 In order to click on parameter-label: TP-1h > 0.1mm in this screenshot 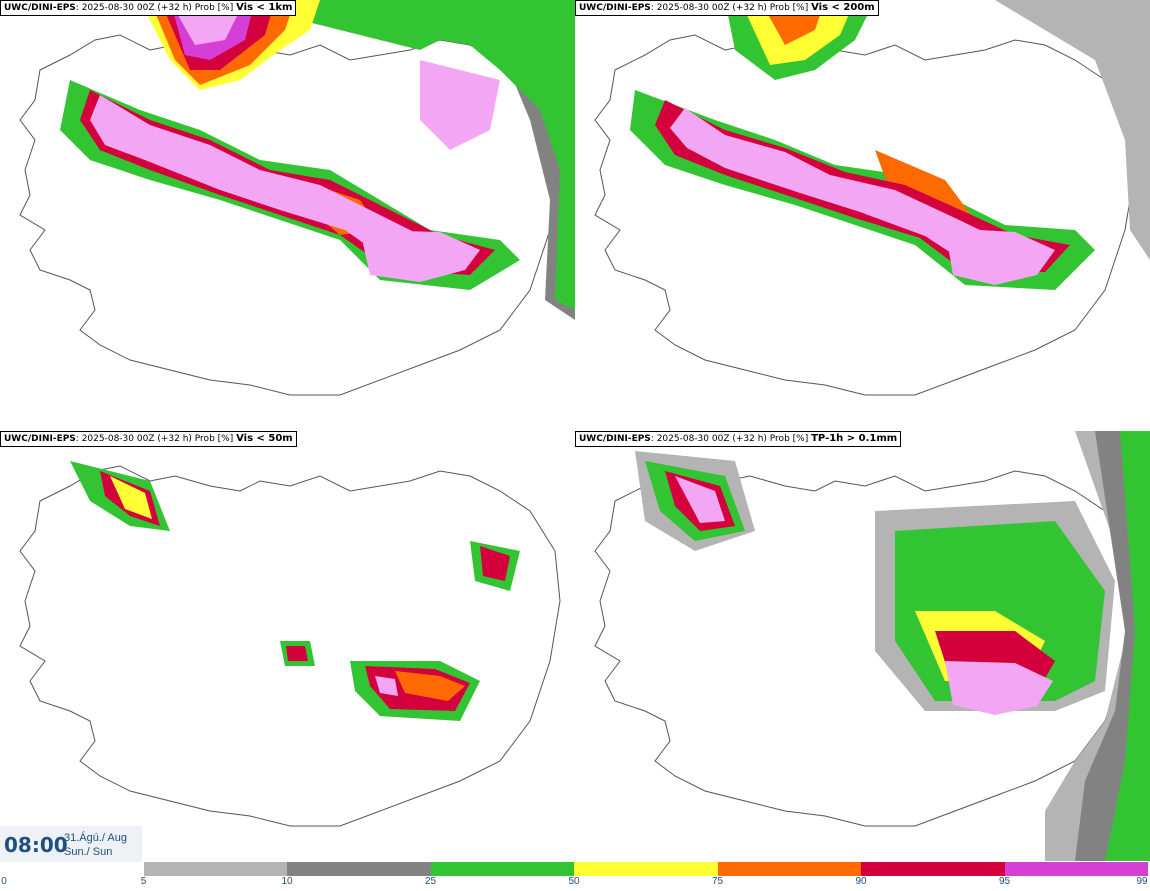, I will do `click(854, 438)`.